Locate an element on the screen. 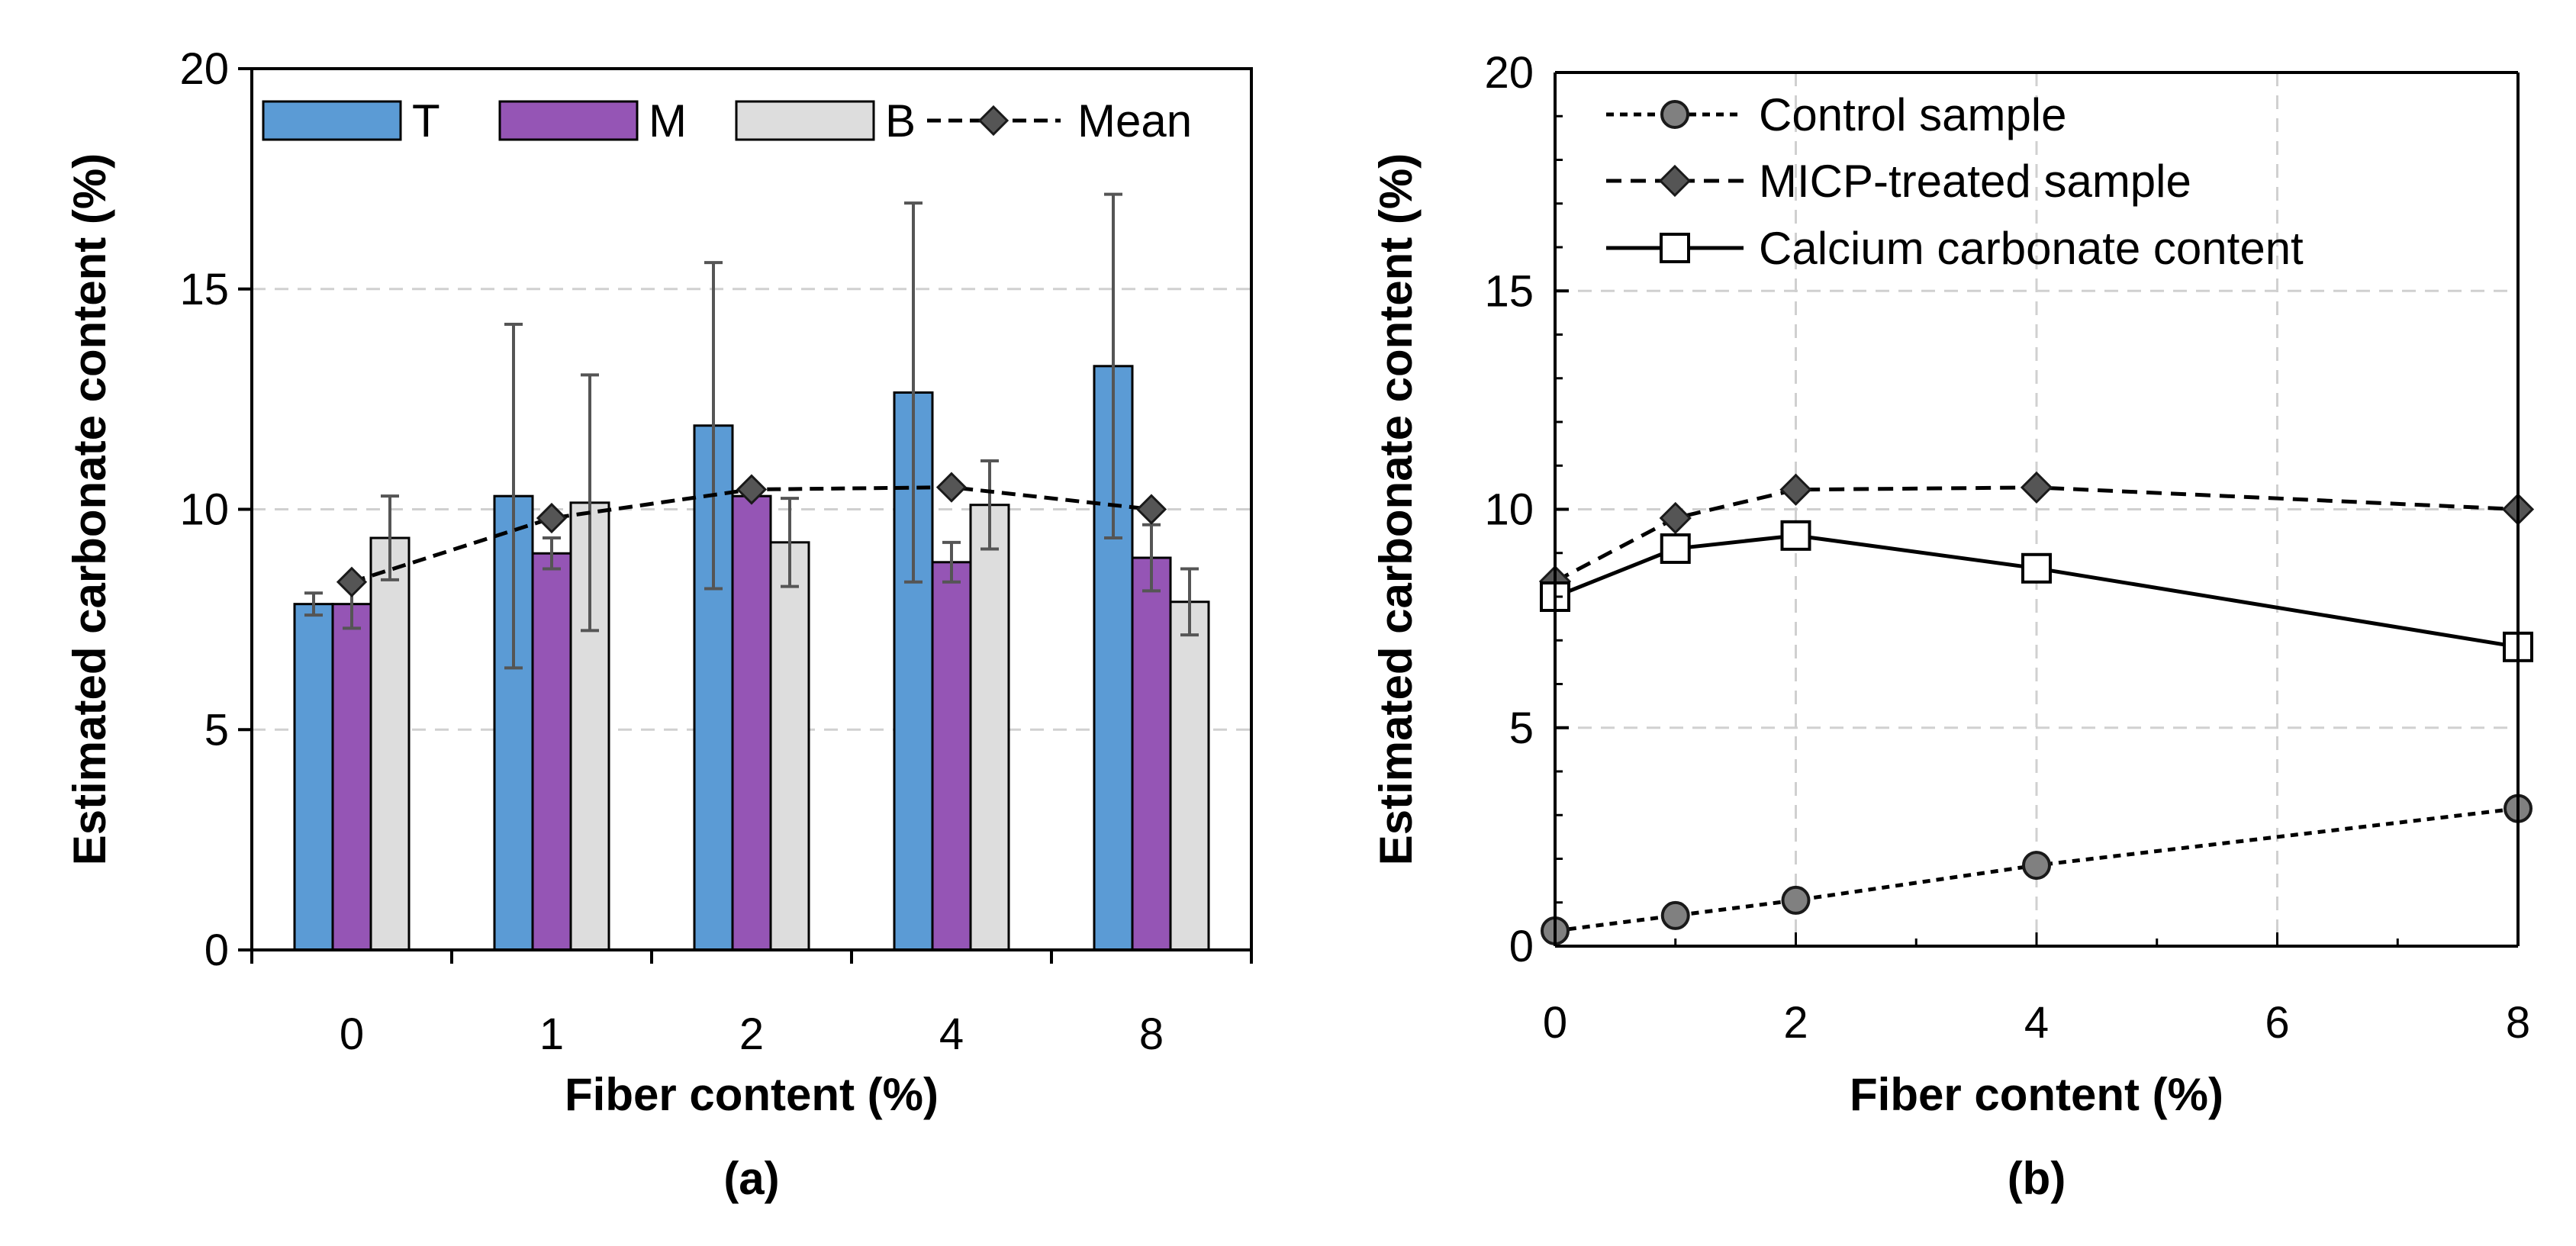 The width and height of the screenshot is (2576, 1246). legend-label-T: T is located at coordinates (426, 121).